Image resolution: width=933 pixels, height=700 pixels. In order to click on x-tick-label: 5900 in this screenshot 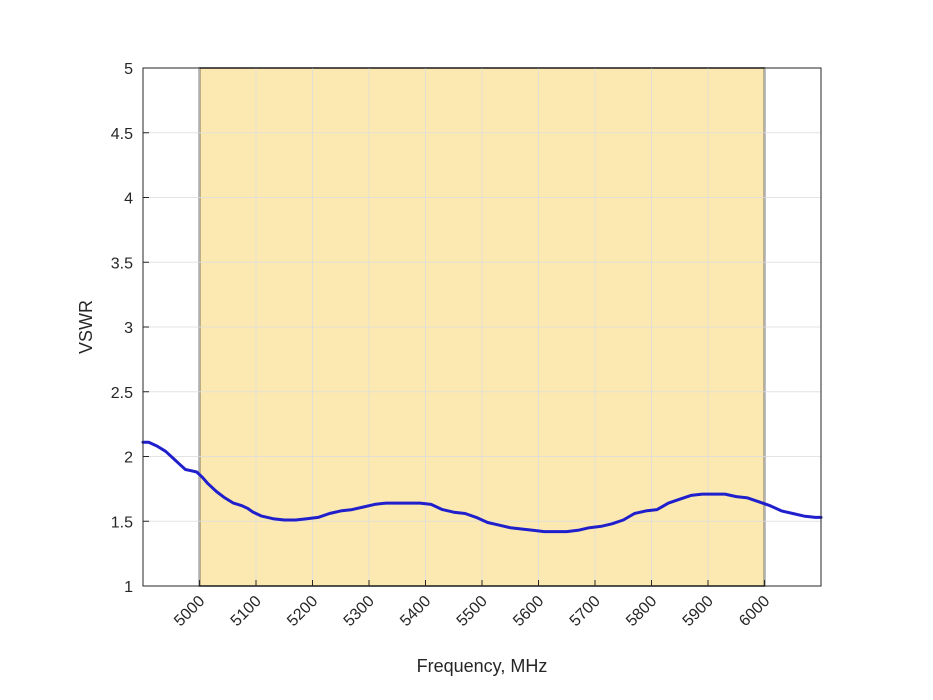, I will do `click(698, 611)`.